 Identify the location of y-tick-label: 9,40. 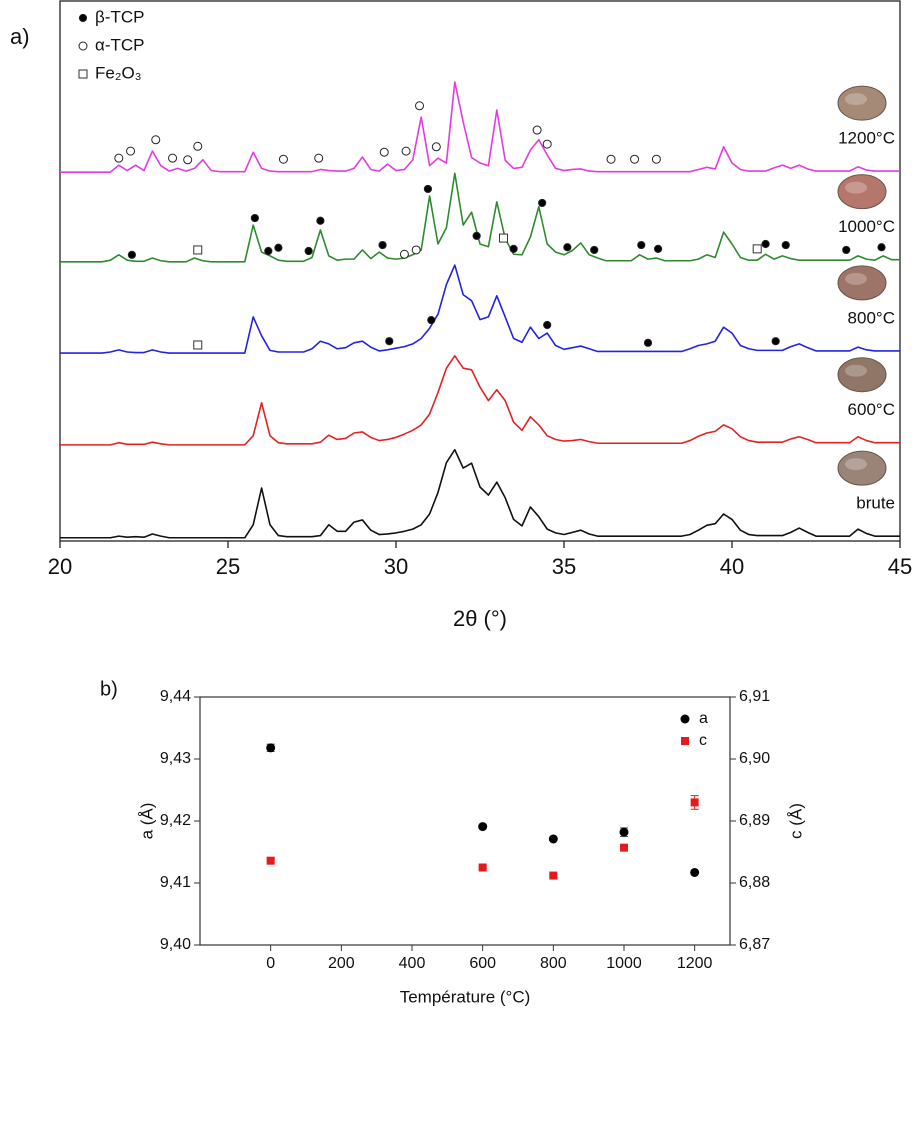
(175, 944).